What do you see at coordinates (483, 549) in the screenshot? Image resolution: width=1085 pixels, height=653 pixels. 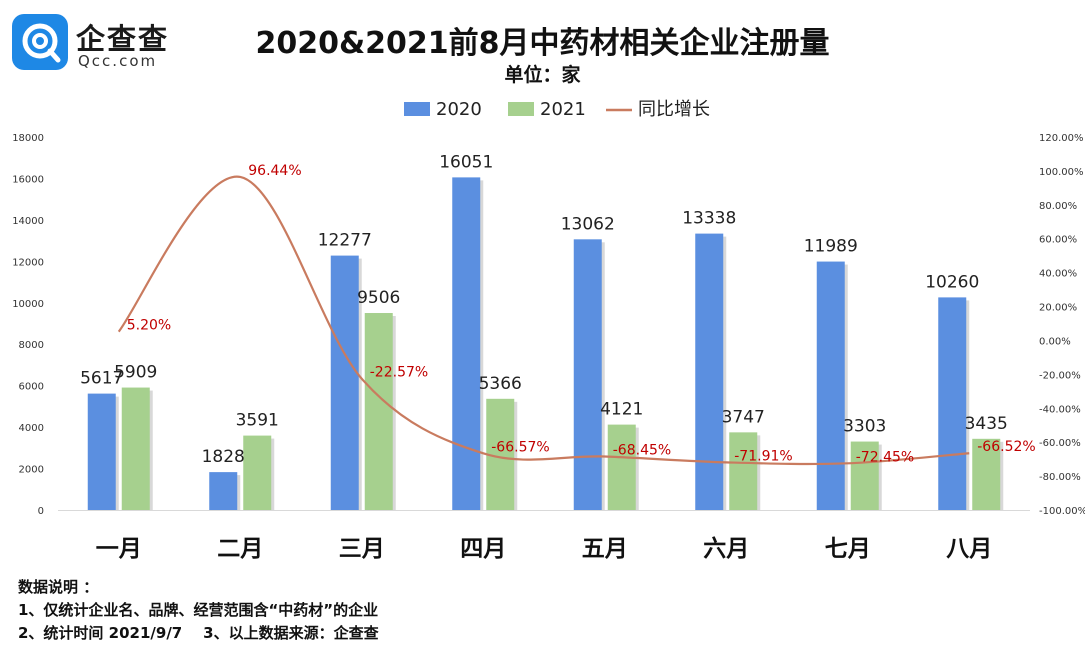 I see `x-category-label: 四月` at bounding box center [483, 549].